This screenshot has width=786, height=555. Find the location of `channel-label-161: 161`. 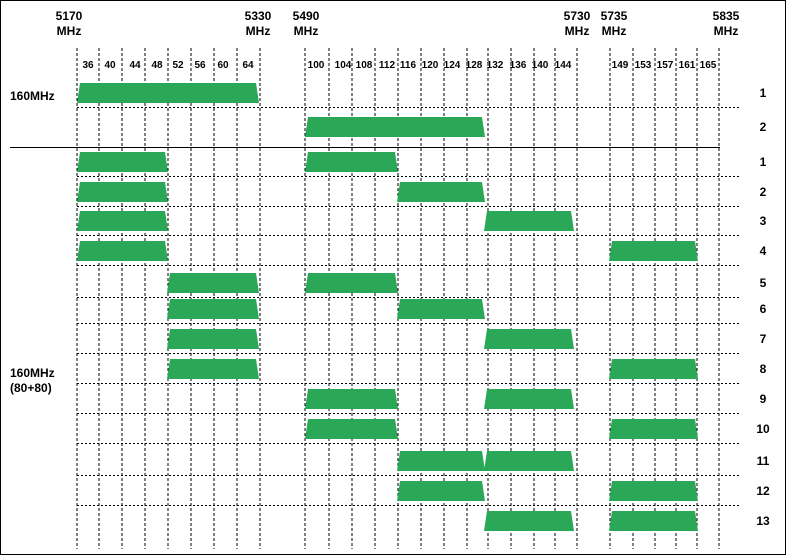

channel-label-161: 161 is located at coordinates (687, 65).